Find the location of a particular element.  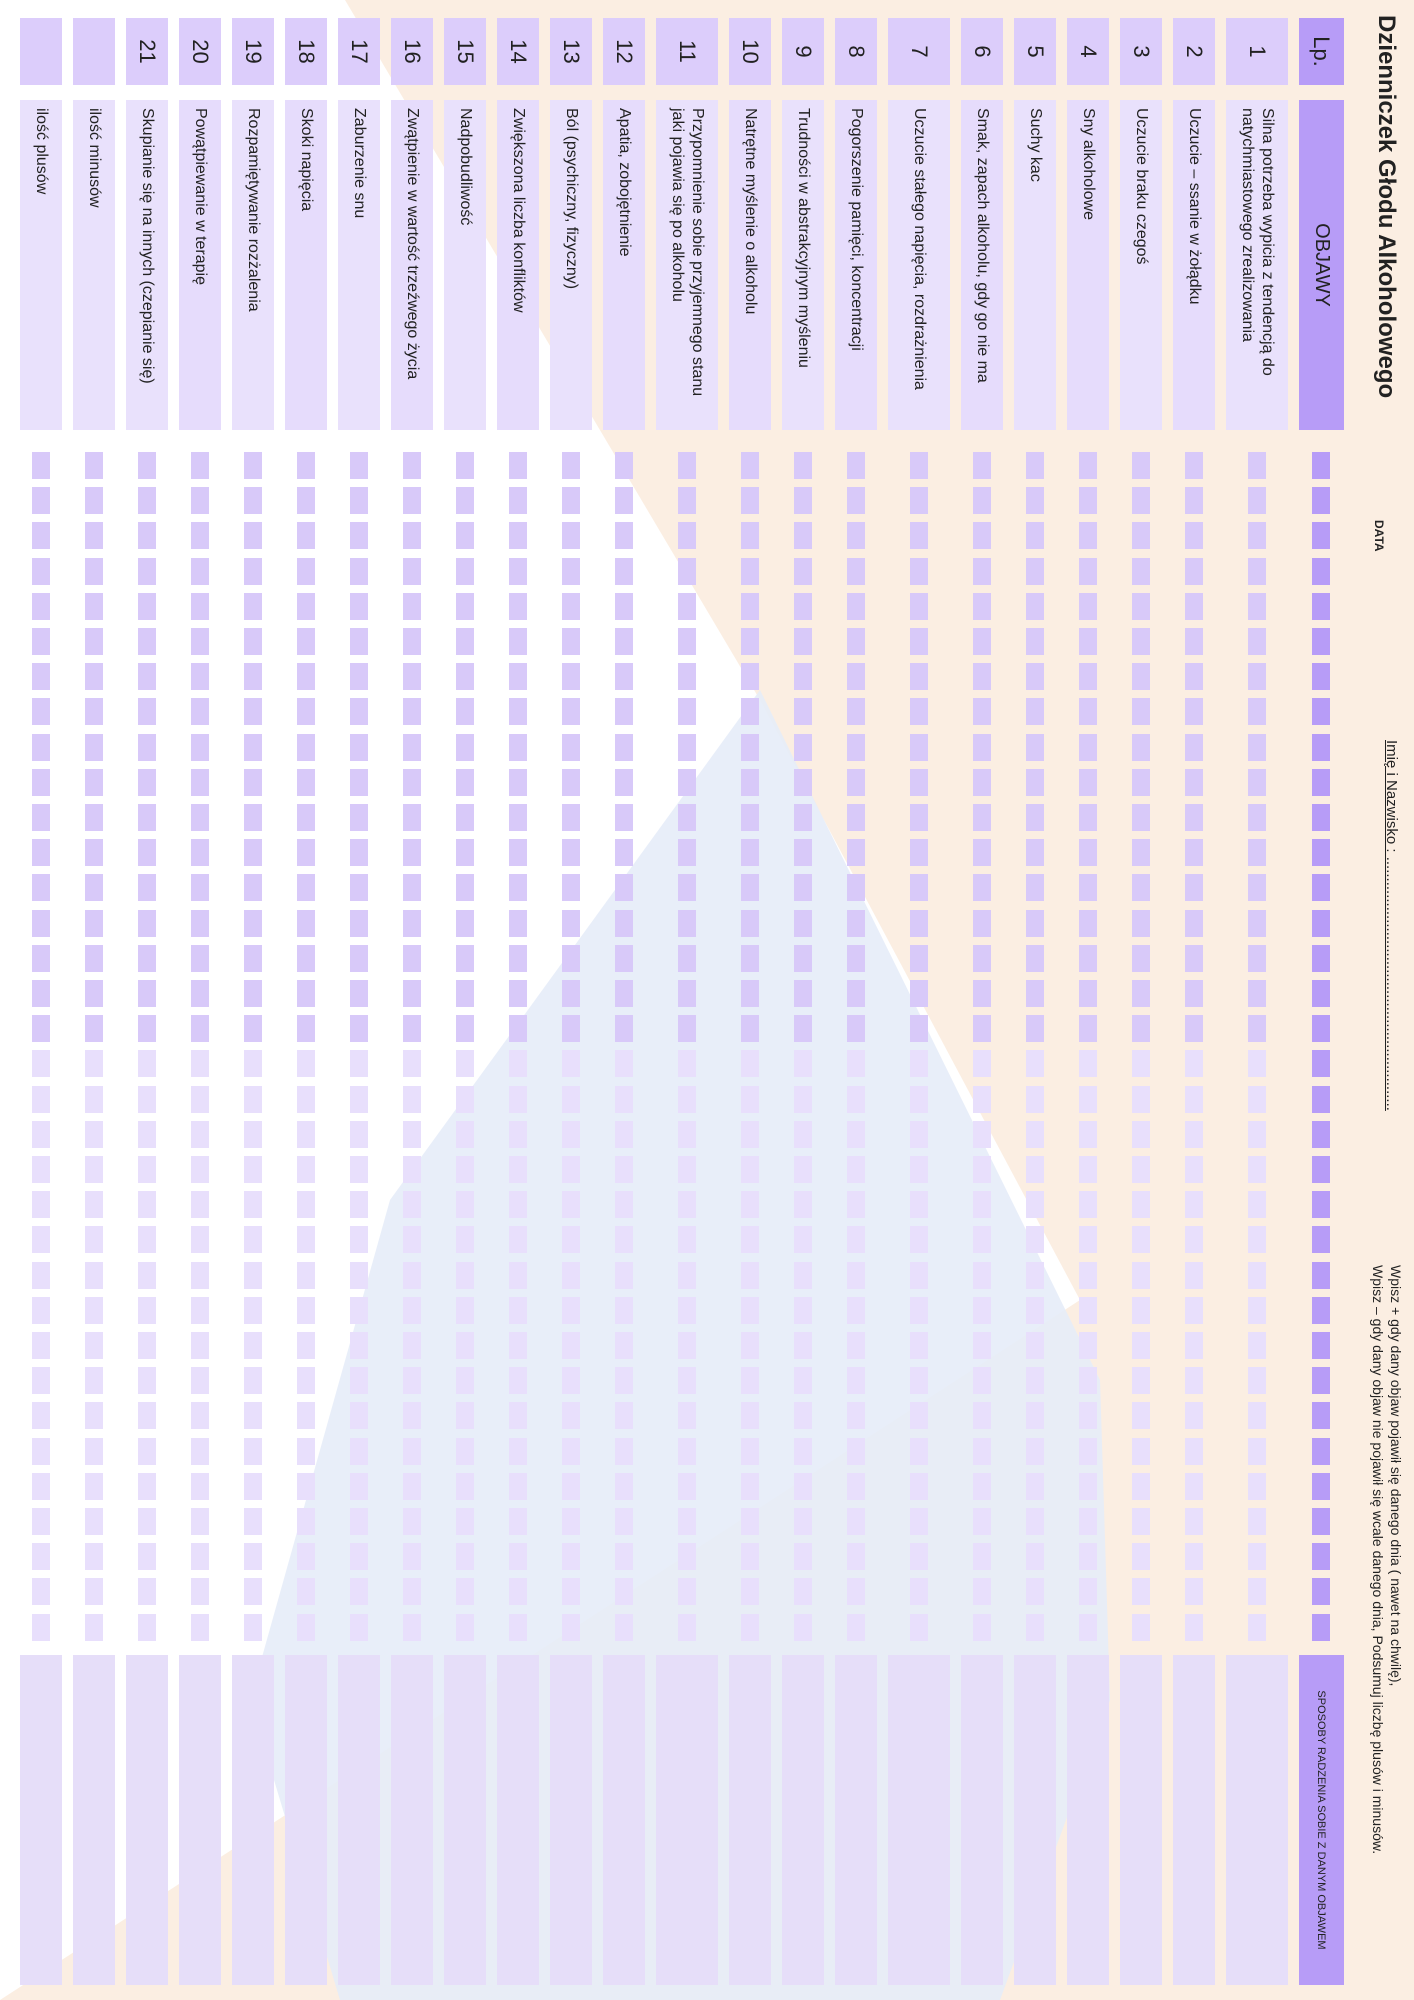

row-number: 18 is located at coordinates (306, 51).